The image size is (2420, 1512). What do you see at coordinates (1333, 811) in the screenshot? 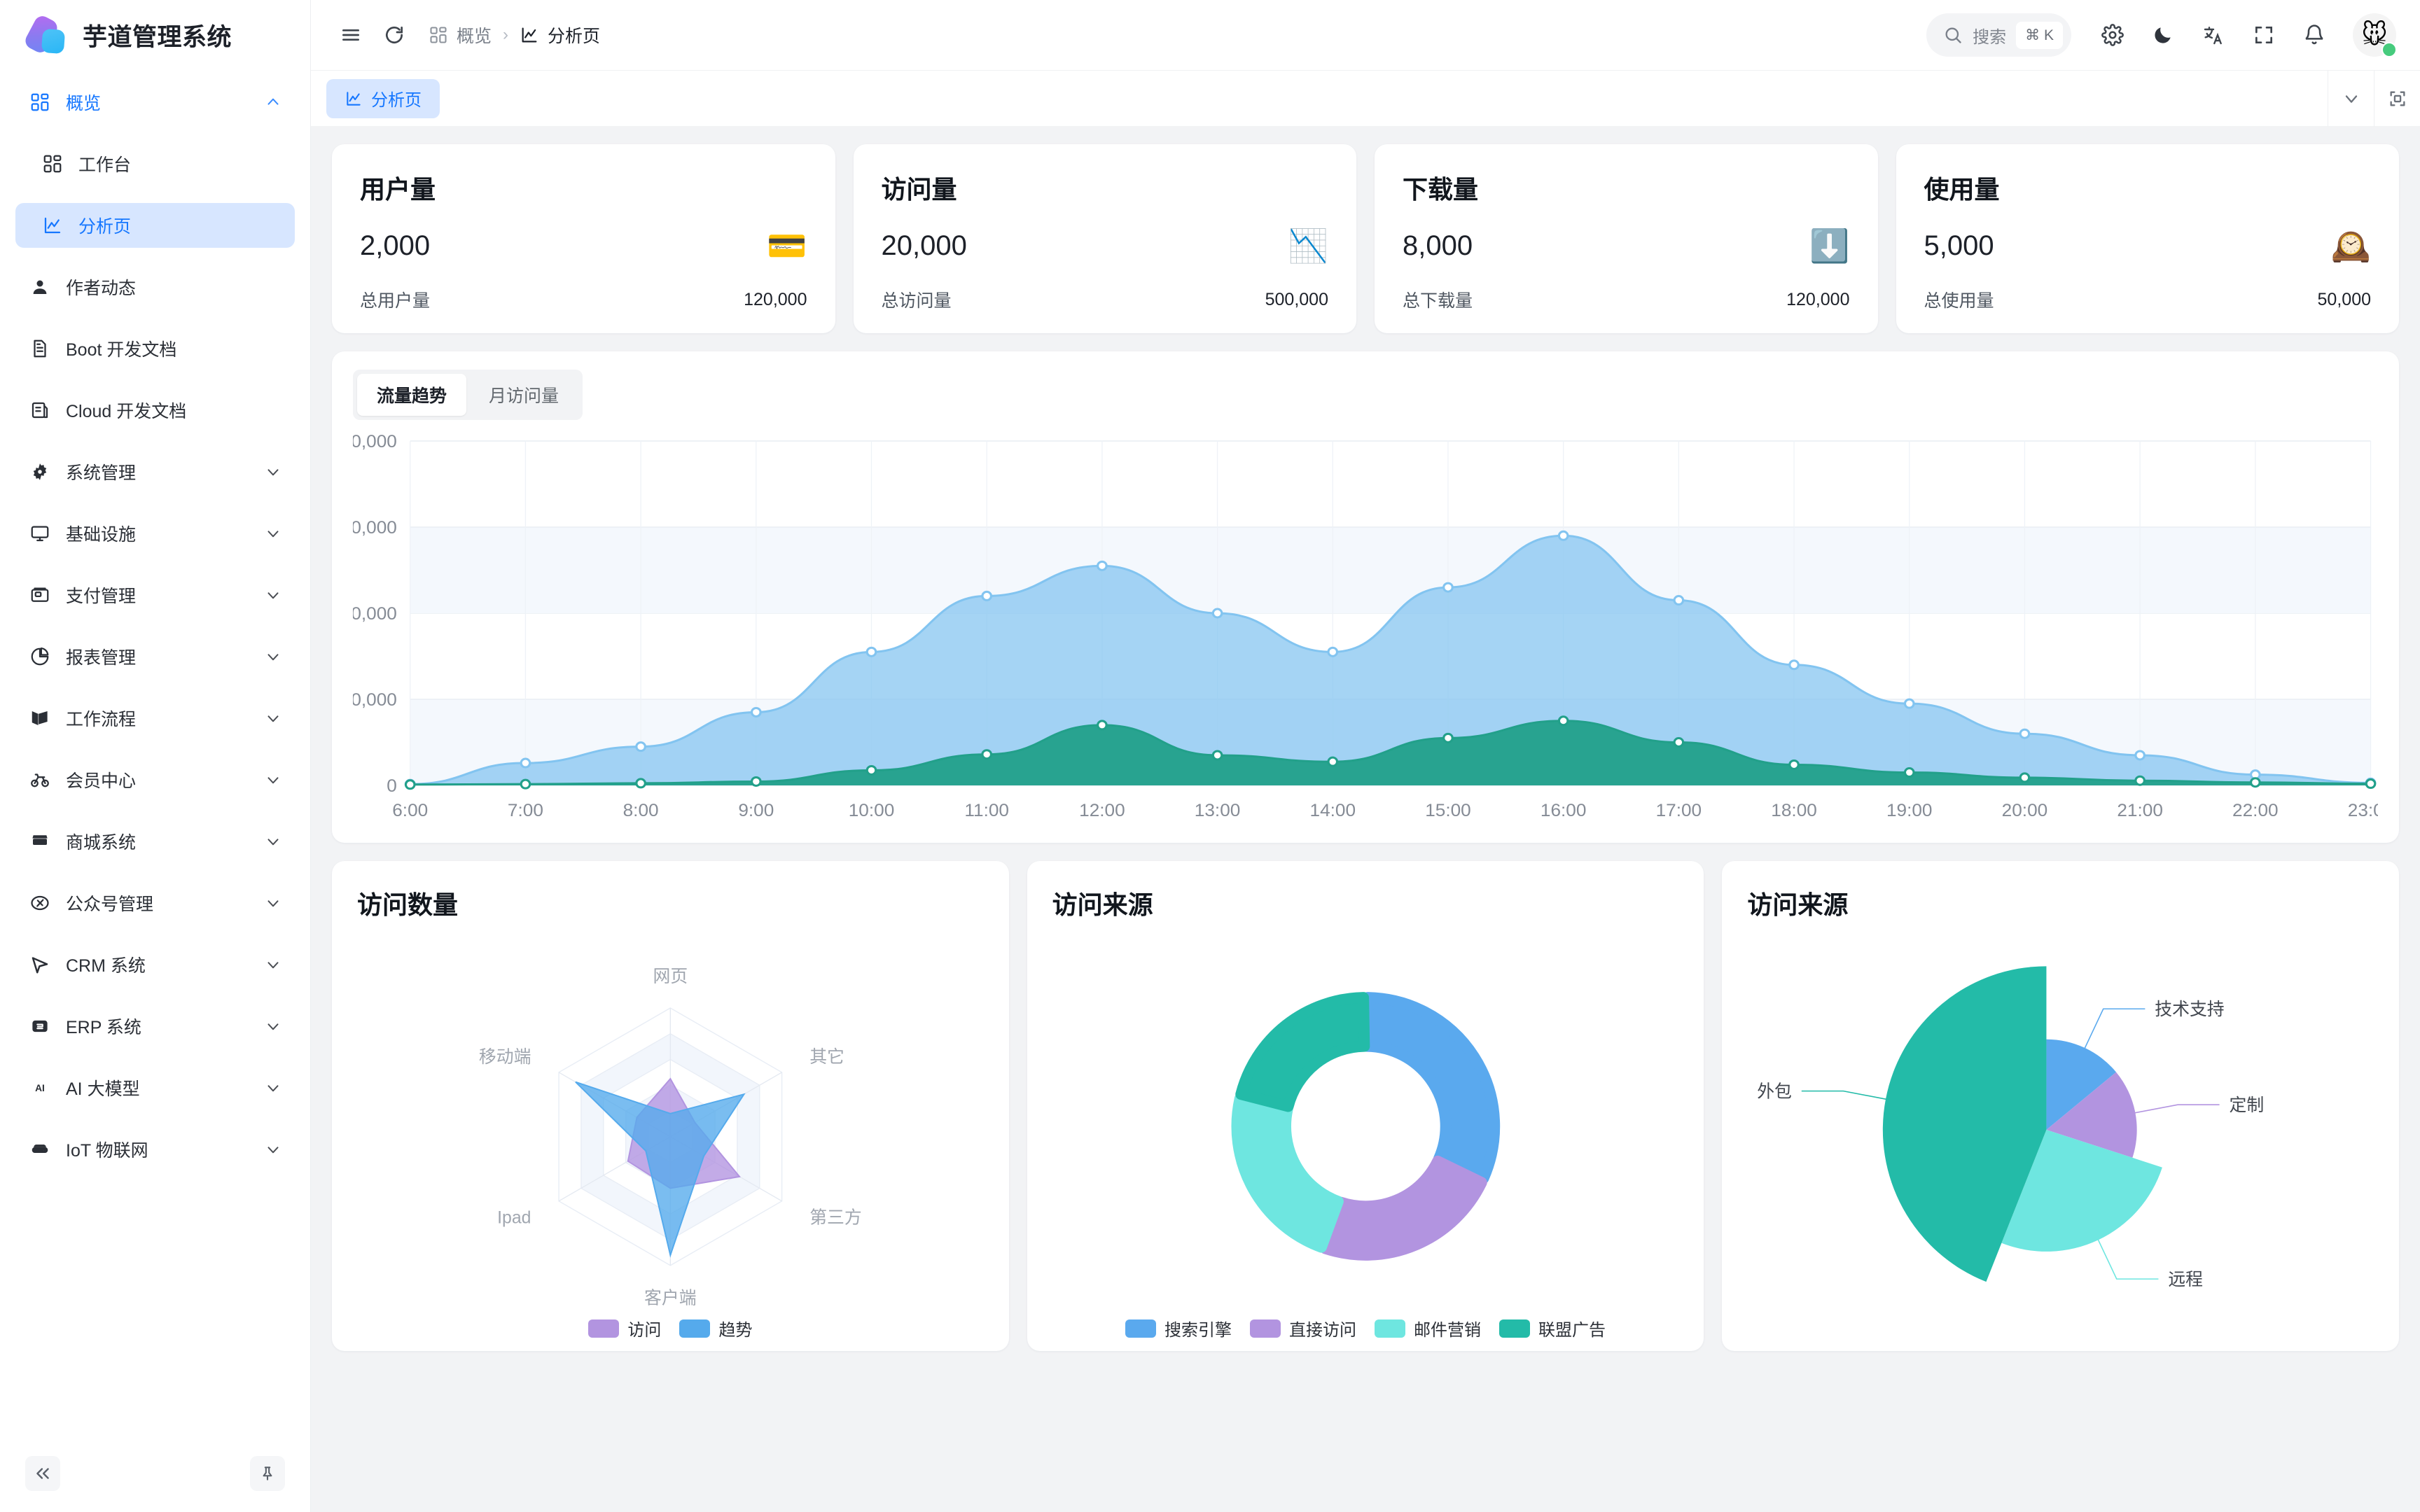
I see `svg-text: 14:00` at bounding box center [1333, 811].